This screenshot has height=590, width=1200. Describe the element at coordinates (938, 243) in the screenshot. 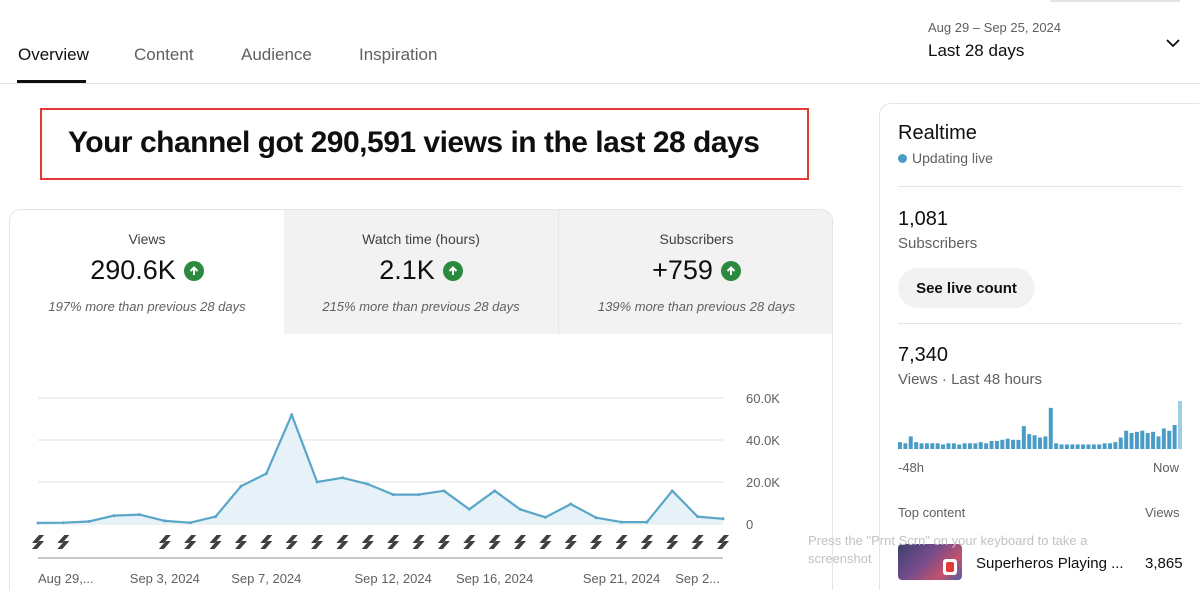

I see `realtime-subscribers-label: Subscribers` at that location.